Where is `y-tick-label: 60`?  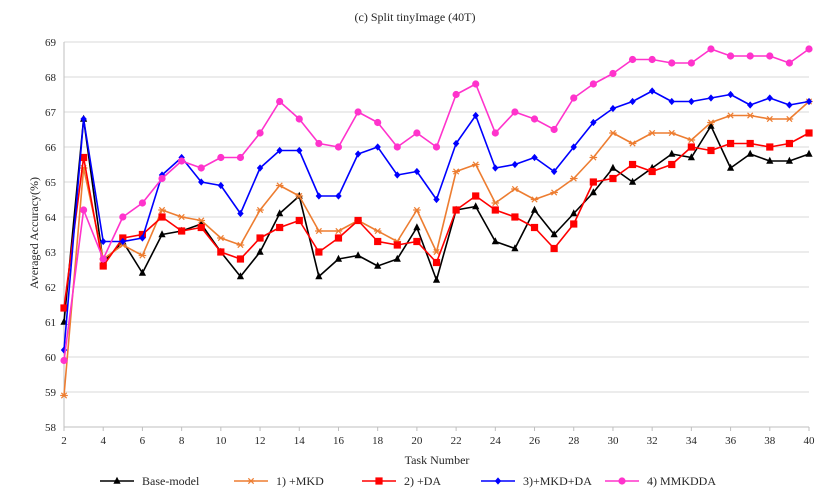
y-tick-label: 60 is located at coordinates (51, 358).